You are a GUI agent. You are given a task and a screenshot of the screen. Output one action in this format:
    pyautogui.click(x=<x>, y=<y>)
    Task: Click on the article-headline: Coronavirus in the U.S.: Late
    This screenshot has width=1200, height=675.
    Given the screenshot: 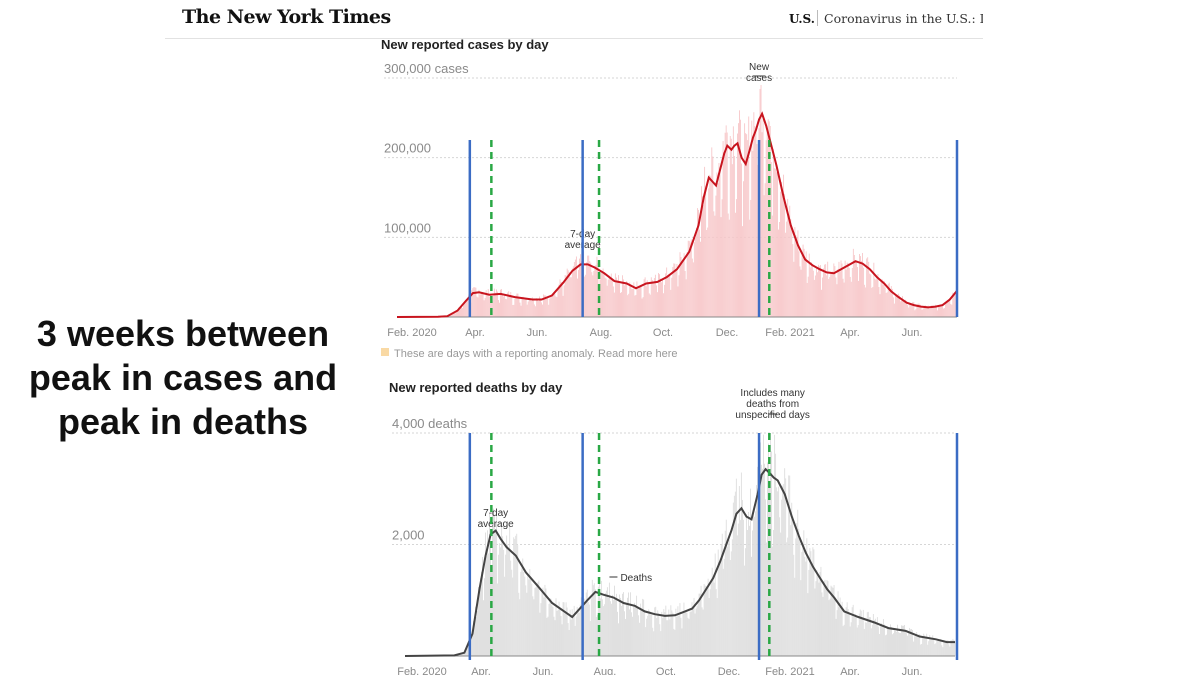 What is the action you would take?
    pyautogui.click(x=903, y=18)
    